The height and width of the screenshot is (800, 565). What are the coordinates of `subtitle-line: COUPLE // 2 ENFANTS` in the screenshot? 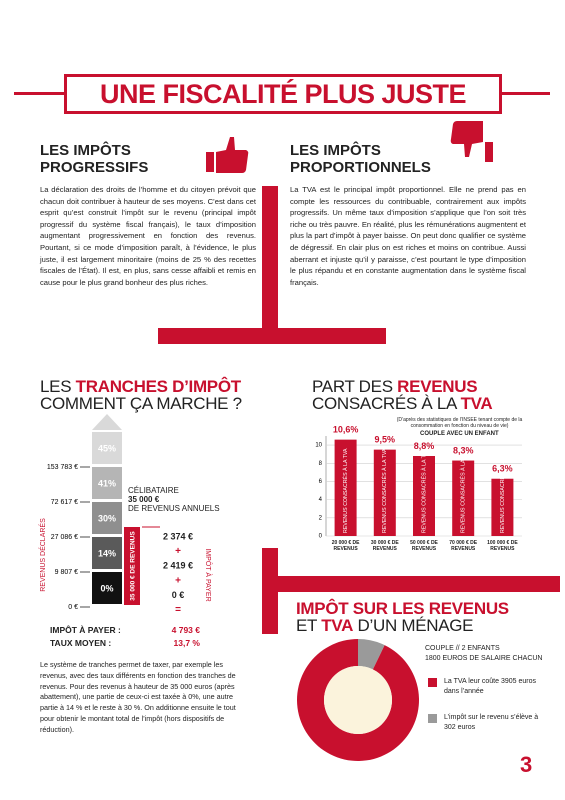 It's located at (462, 648).